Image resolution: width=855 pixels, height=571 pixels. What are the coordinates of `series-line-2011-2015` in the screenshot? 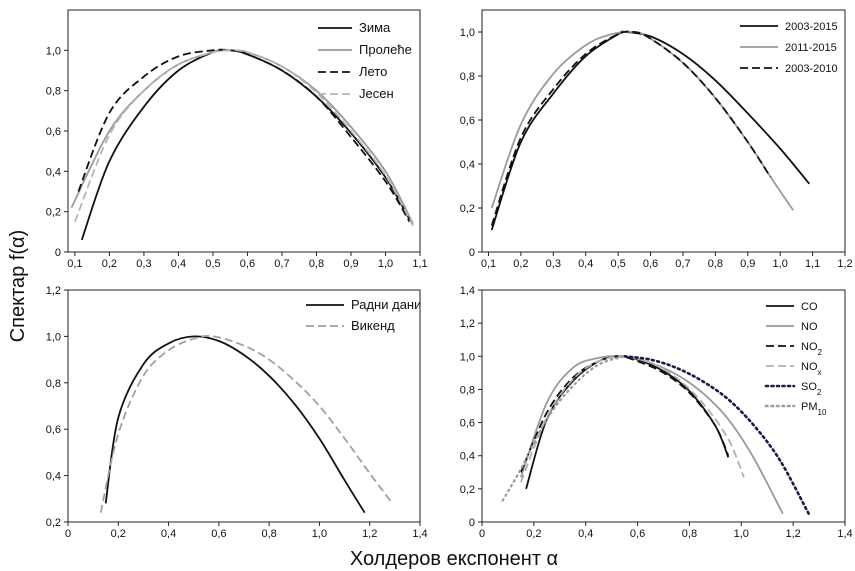 It's located at (642, 120).